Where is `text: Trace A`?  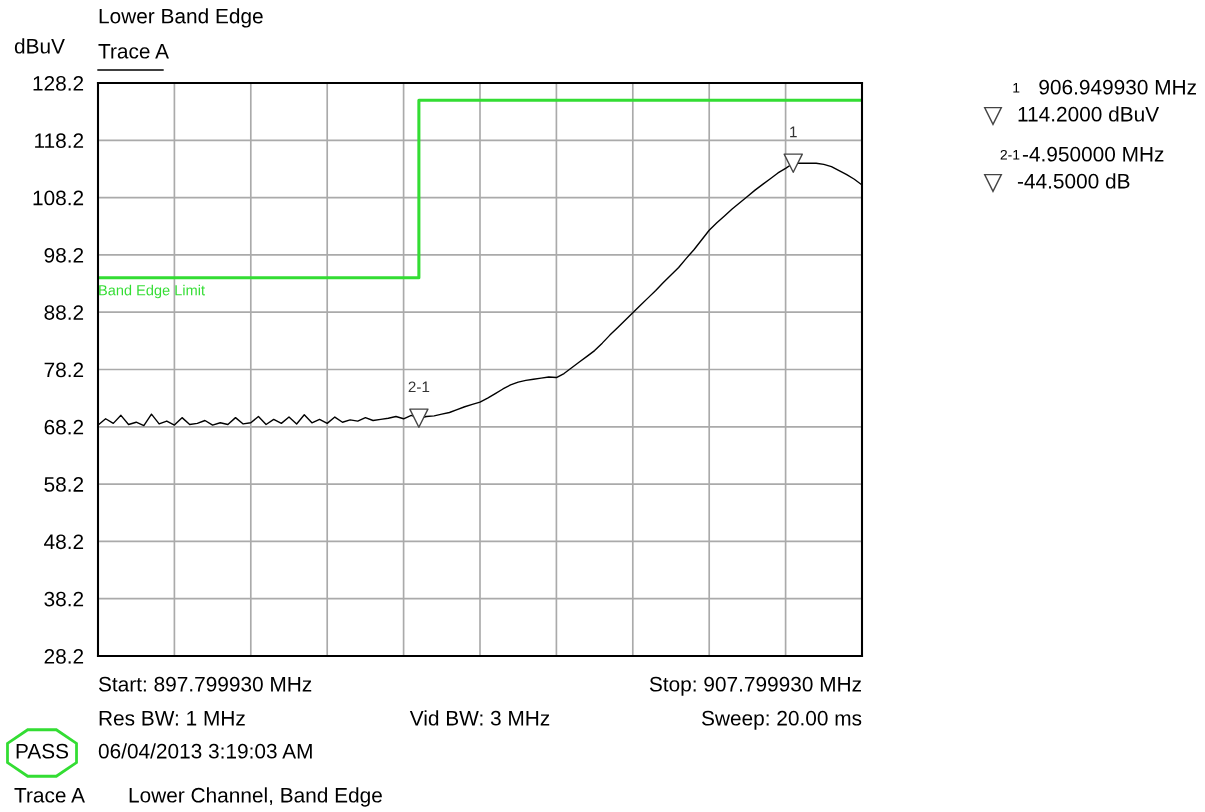 text: Trace A is located at coordinates (49, 795).